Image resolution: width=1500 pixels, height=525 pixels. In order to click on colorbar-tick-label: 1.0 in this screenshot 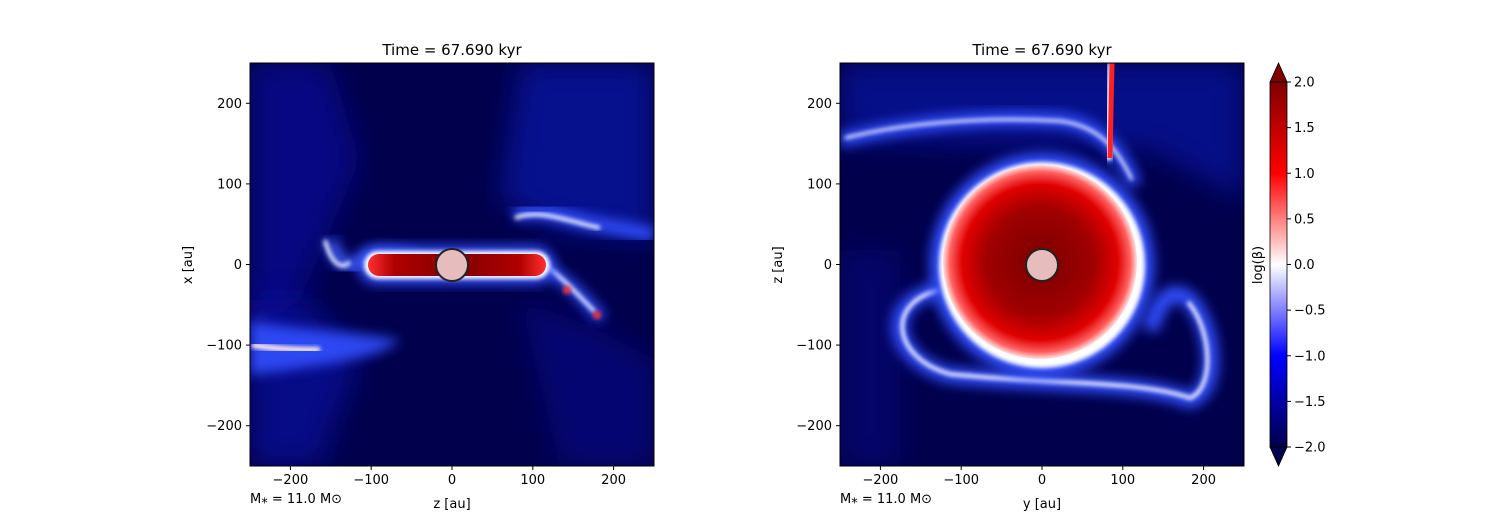, I will do `click(1304, 174)`.